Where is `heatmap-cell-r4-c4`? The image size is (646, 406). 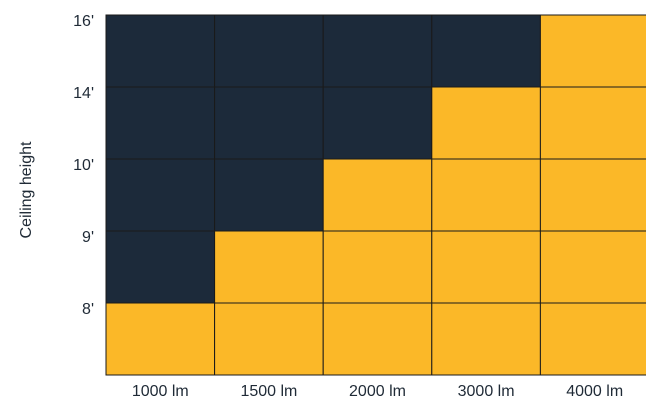 heatmap-cell-r4-c4 is located at coordinates (592, 339).